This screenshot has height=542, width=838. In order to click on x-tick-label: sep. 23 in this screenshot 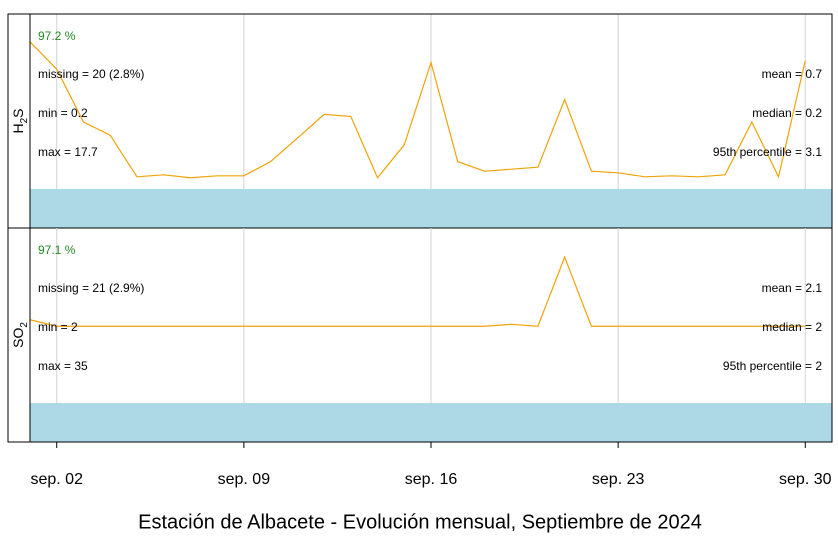, I will do `click(618, 479)`.